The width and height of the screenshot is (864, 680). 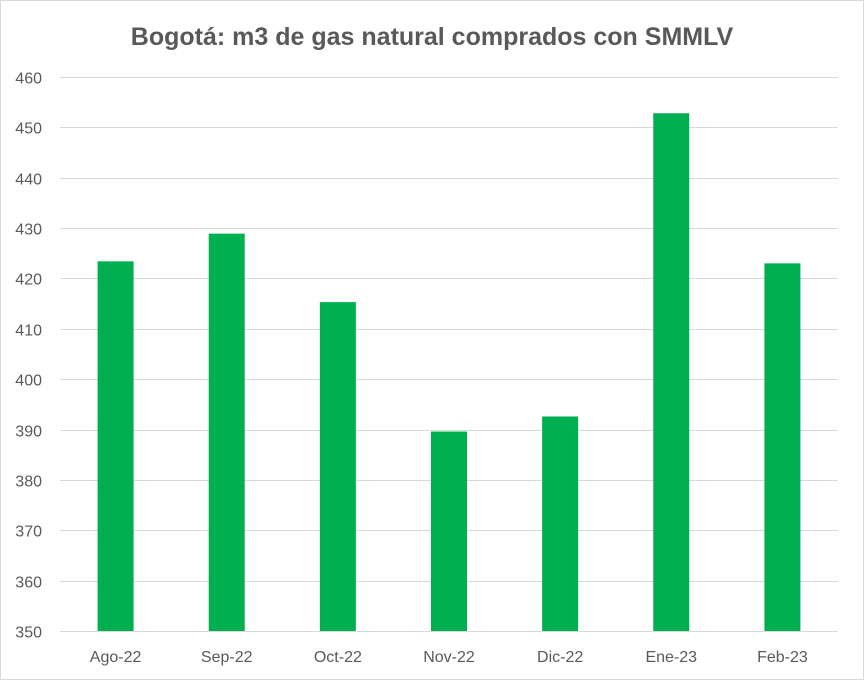 I want to click on x-tick-label: Ago-22, so click(x=116, y=657).